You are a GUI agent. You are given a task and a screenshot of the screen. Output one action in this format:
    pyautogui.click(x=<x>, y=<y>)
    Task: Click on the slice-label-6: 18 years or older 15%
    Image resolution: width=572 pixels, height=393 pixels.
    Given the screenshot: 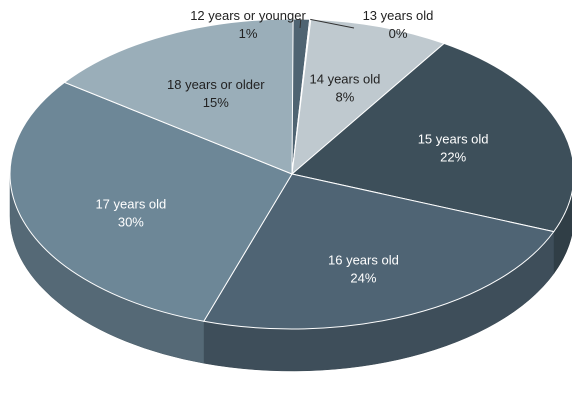 What is the action you would take?
    pyautogui.click(x=216, y=93)
    